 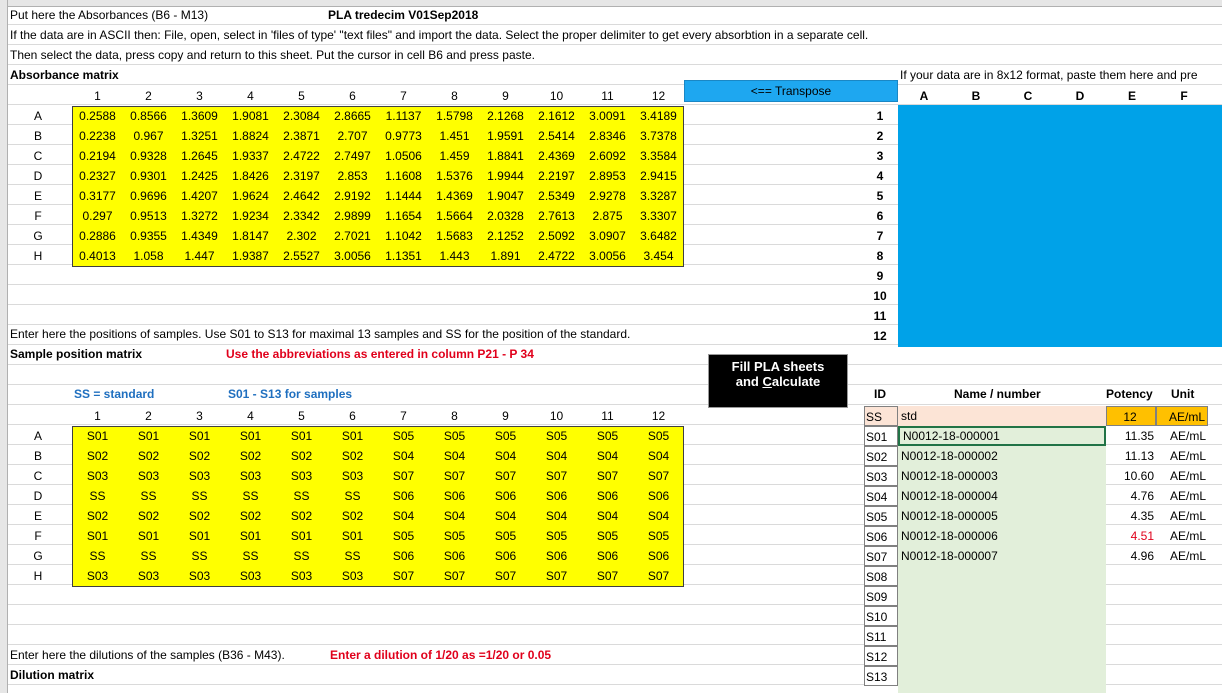 What do you see at coordinates (352, 156) in the screenshot?
I see `absorbance-cell: 2.7497` at bounding box center [352, 156].